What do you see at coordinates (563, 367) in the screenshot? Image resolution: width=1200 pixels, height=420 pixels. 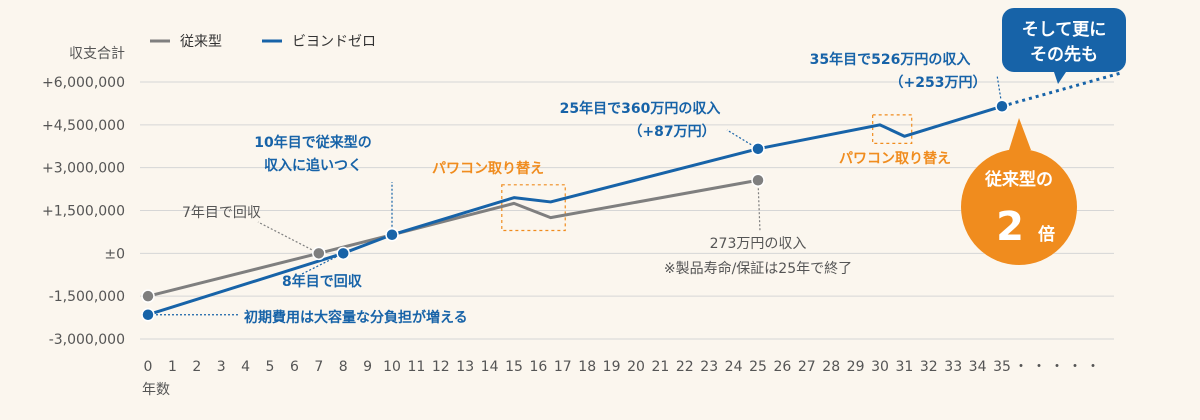 I see `x-tick-label: 17` at bounding box center [563, 367].